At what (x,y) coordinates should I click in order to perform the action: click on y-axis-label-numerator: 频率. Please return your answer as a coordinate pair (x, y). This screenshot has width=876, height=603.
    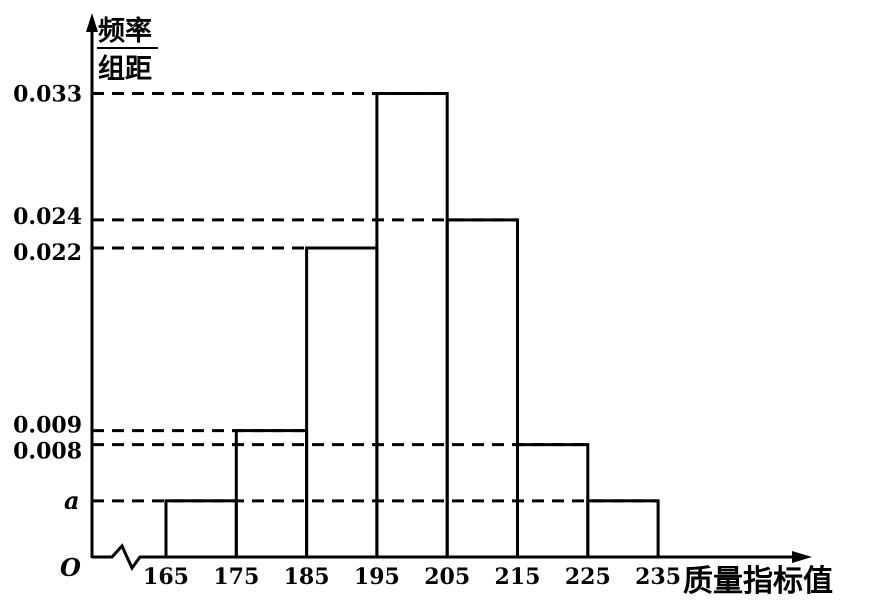
    Looking at the image, I should click on (125, 31).